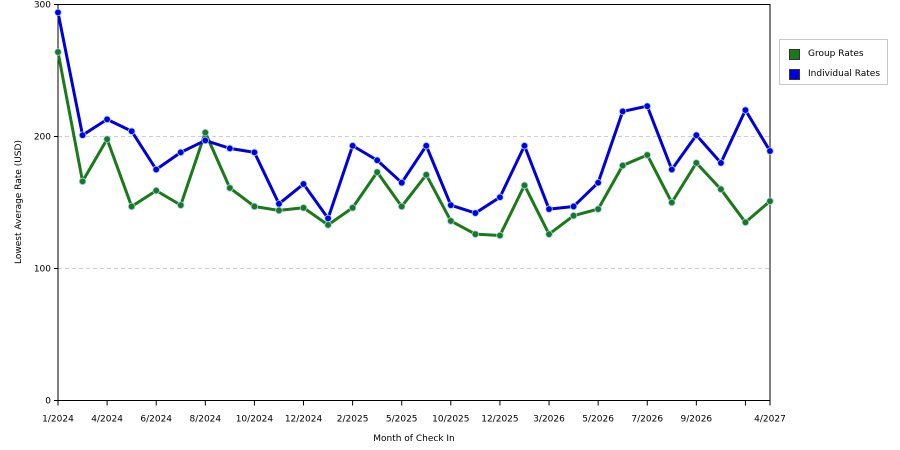 The height and width of the screenshot is (450, 900). I want to click on legend-label-group-rates: Group Rates, so click(836, 54).